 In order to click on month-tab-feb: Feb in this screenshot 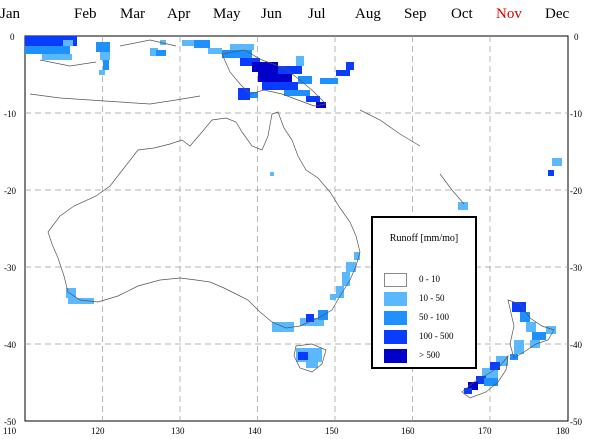, I will do `click(85, 14)`.